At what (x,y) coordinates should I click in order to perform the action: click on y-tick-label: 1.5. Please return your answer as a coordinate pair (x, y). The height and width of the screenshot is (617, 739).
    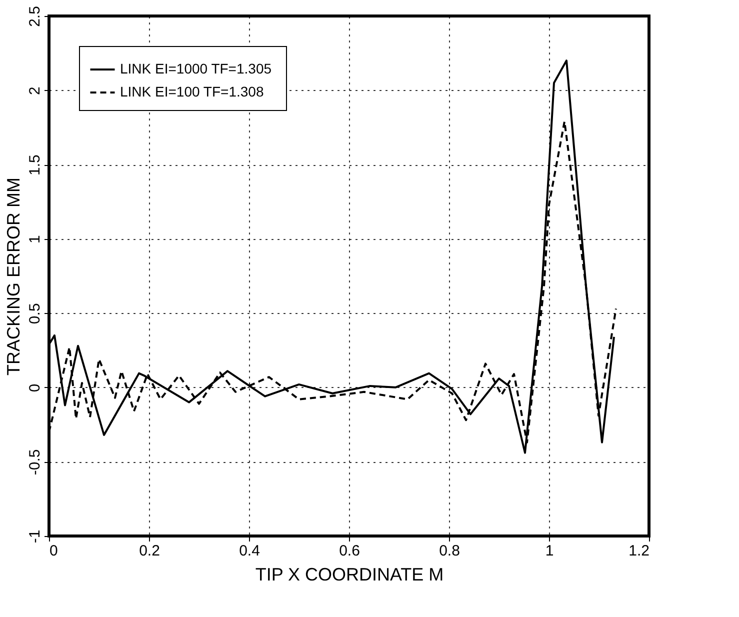
    Looking at the image, I should click on (35, 165).